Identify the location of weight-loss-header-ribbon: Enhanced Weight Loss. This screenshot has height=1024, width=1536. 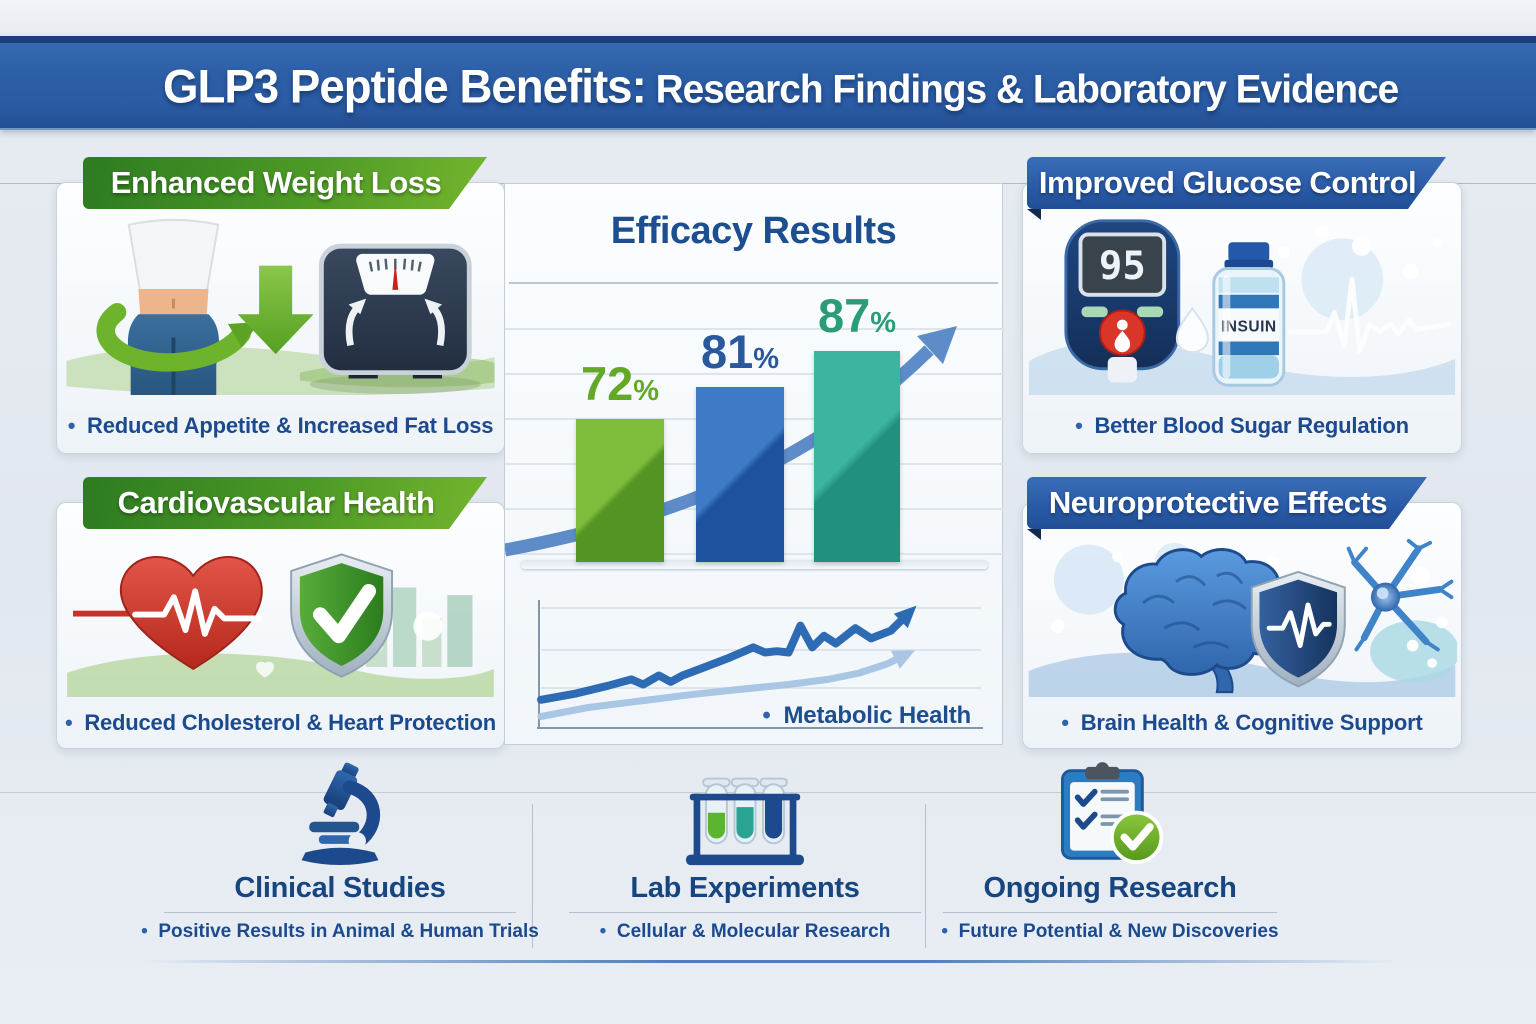
(285, 183).